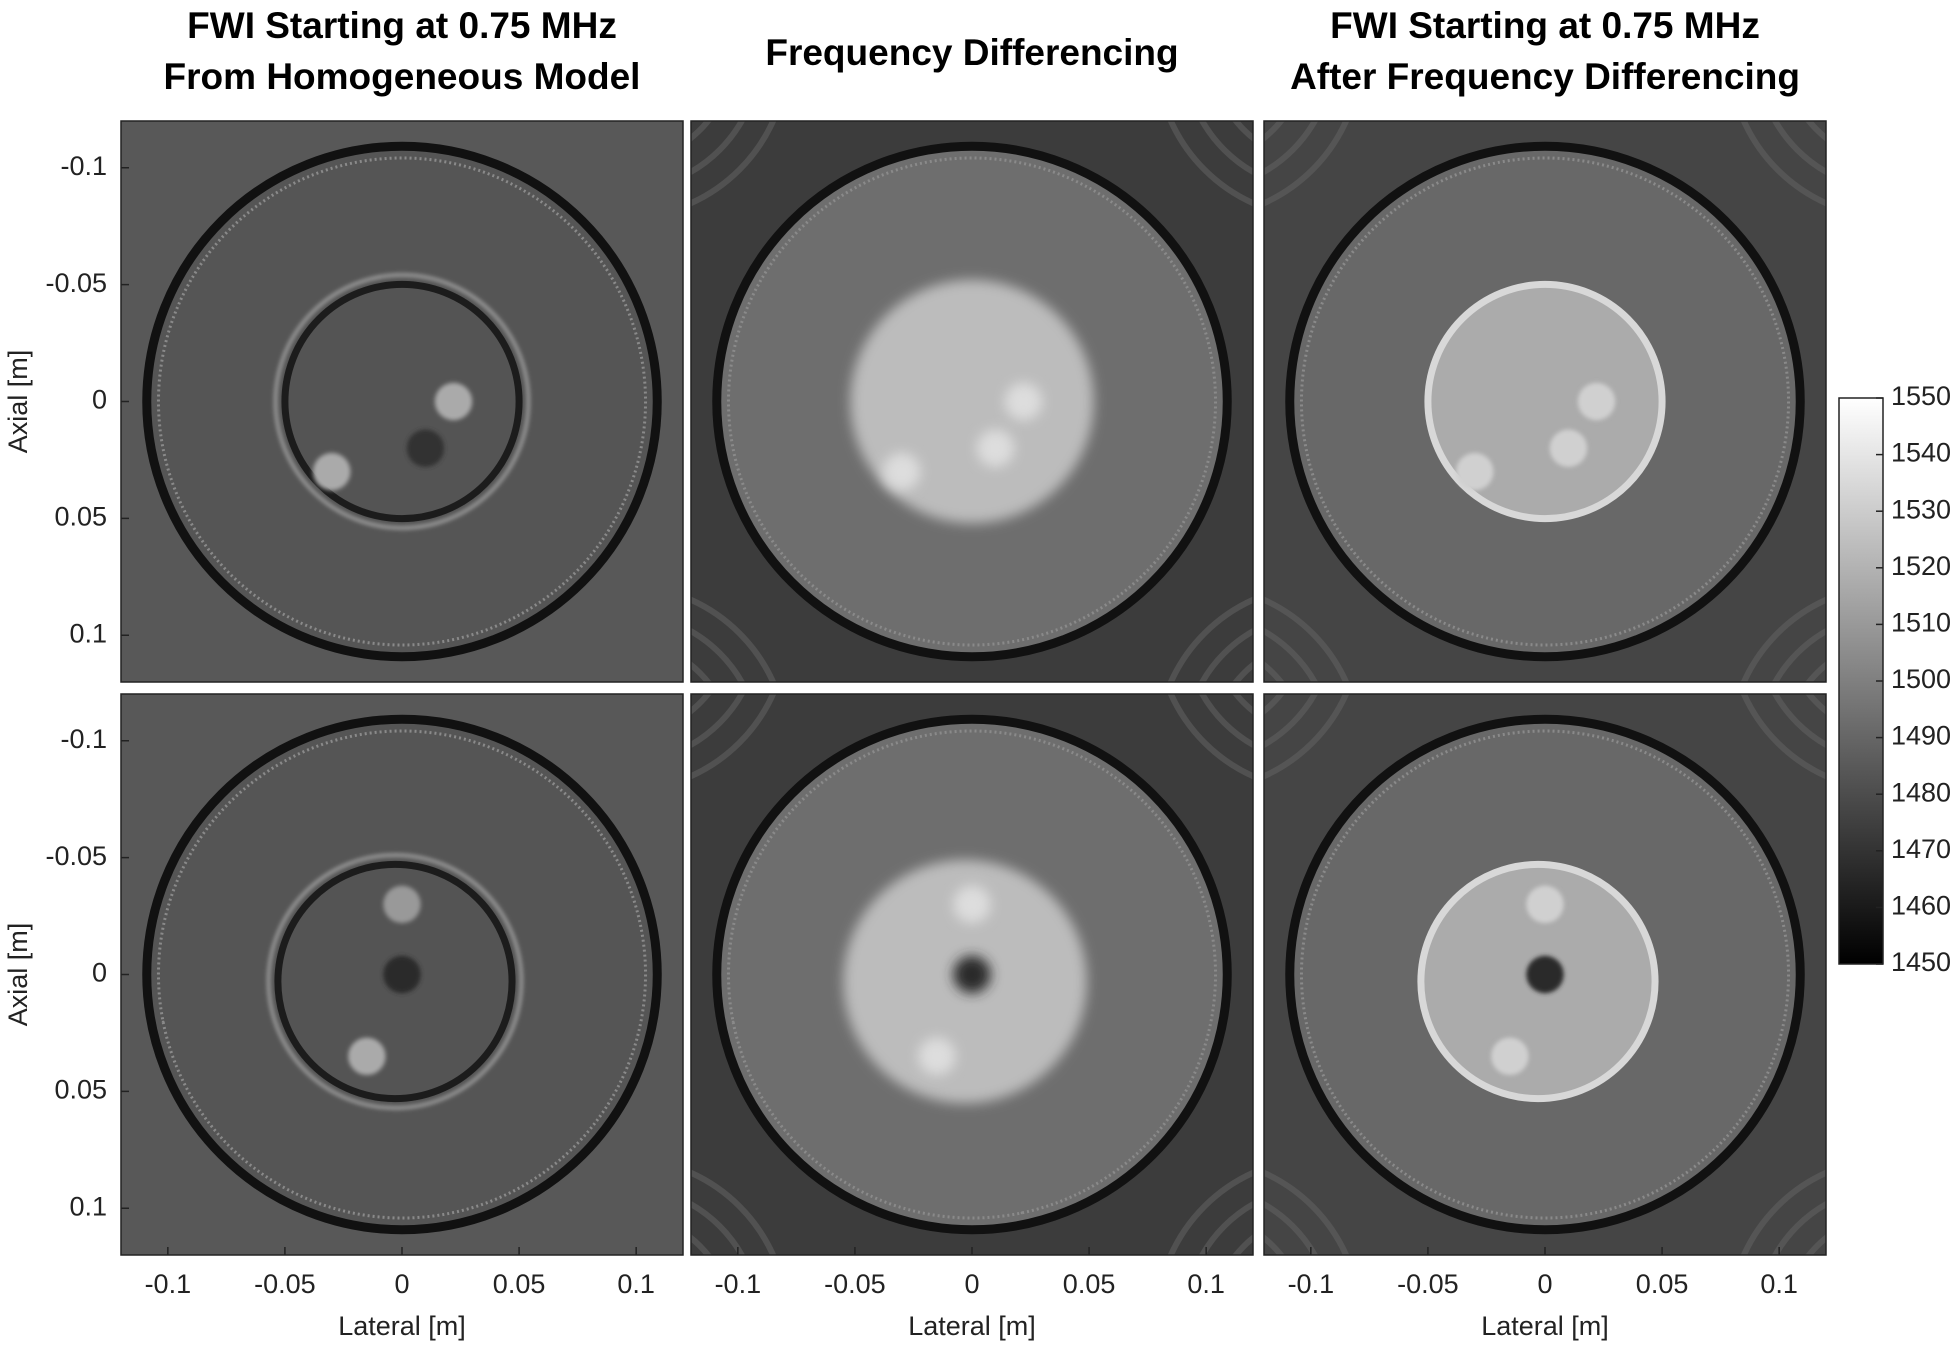 The width and height of the screenshot is (1954, 1349). Describe the element at coordinates (1921, 453) in the screenshot. I see `colorbar-tick-label: 1540` at that location.